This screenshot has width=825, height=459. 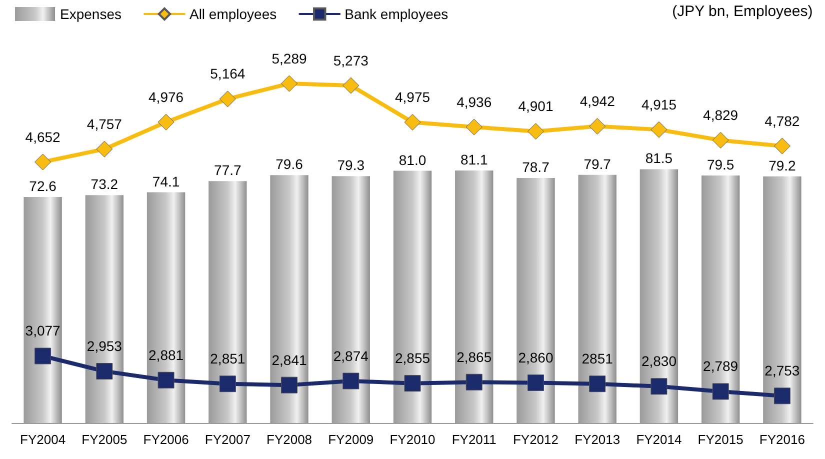 I want to click on x-tick-label: FY2010, so click(x=413, y=439).